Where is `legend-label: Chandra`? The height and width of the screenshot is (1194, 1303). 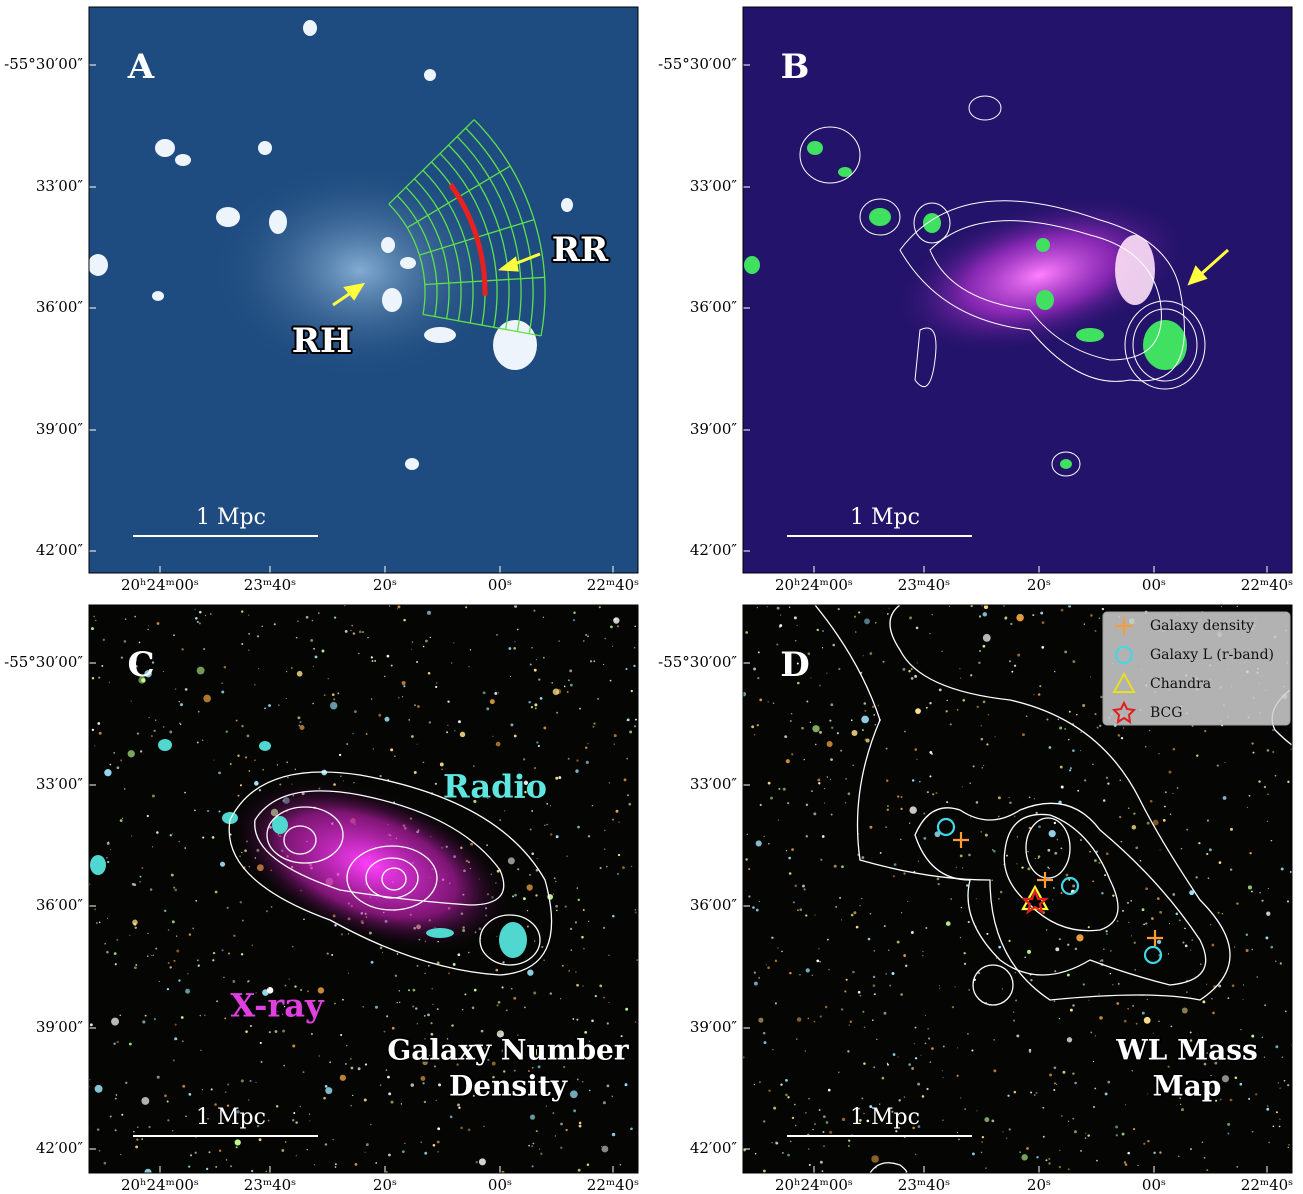
legend-label: Chandra is located at coordinates (1180, 684).